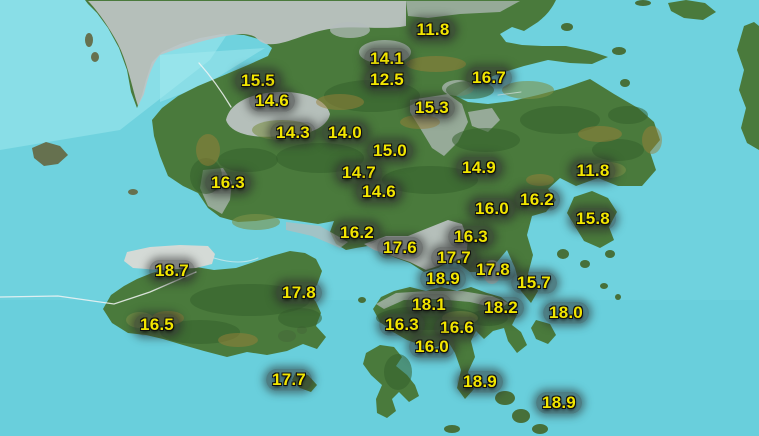  What do you see at coordinates (98, 288) in the screenshot?
I see `boundary-line-west` at bounding box center [98, 288].